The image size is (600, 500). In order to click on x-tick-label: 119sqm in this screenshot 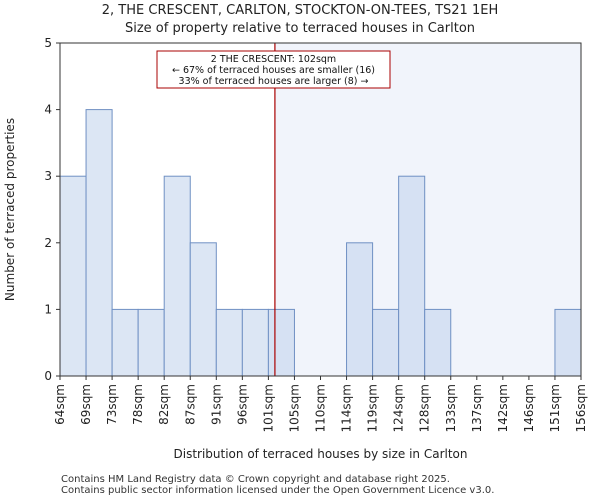, I will do `click(373, 408)`.